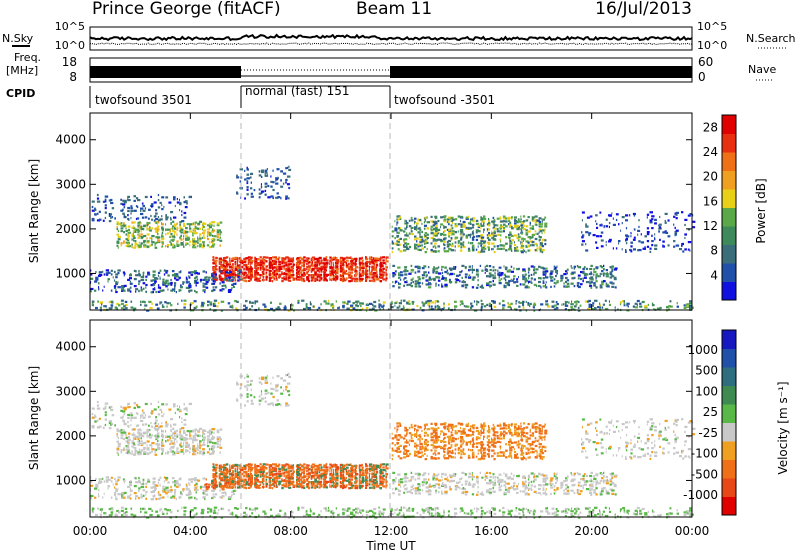 Image resolution: width=800 pixels, height=554 pixels. Describe the element at coordinates (450, 249) in the screenshot. I see `power-echo-1952` at that location.